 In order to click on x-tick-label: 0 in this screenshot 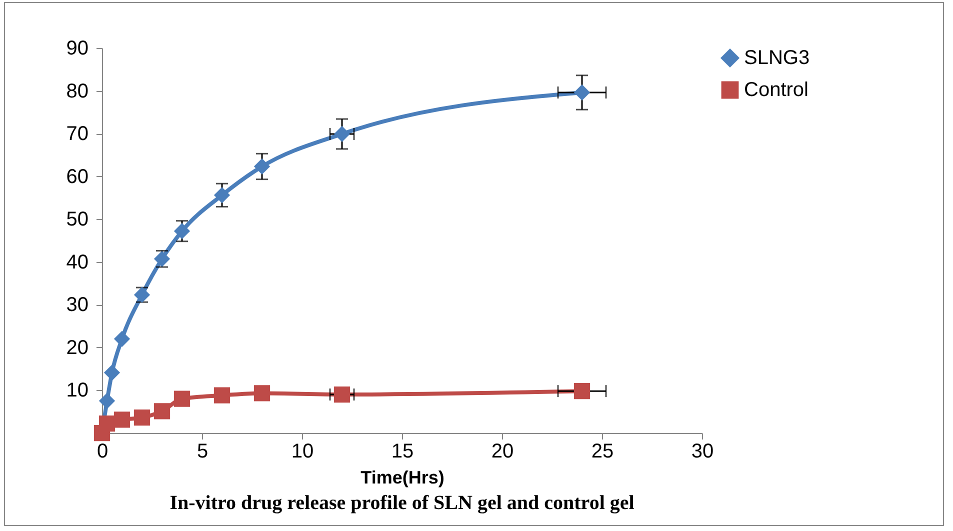, I will do `click(102, 451)`.